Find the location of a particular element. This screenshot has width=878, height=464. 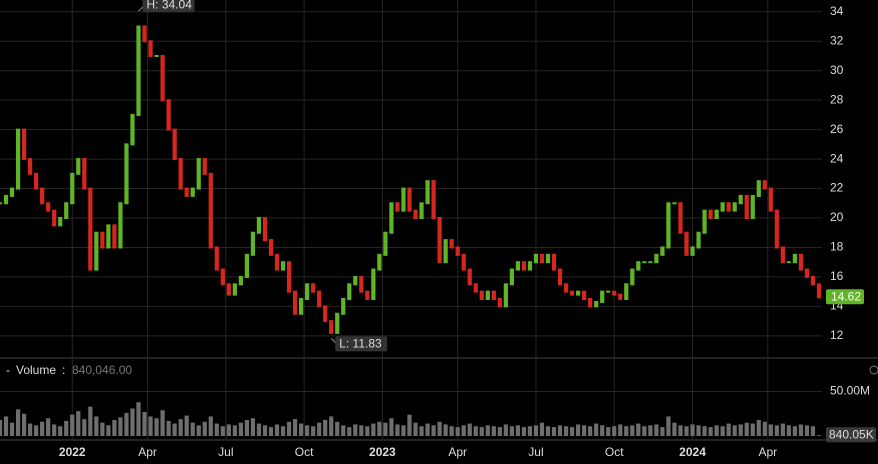

last-volume-label: 840.05K is located at coordinates (851, 434).